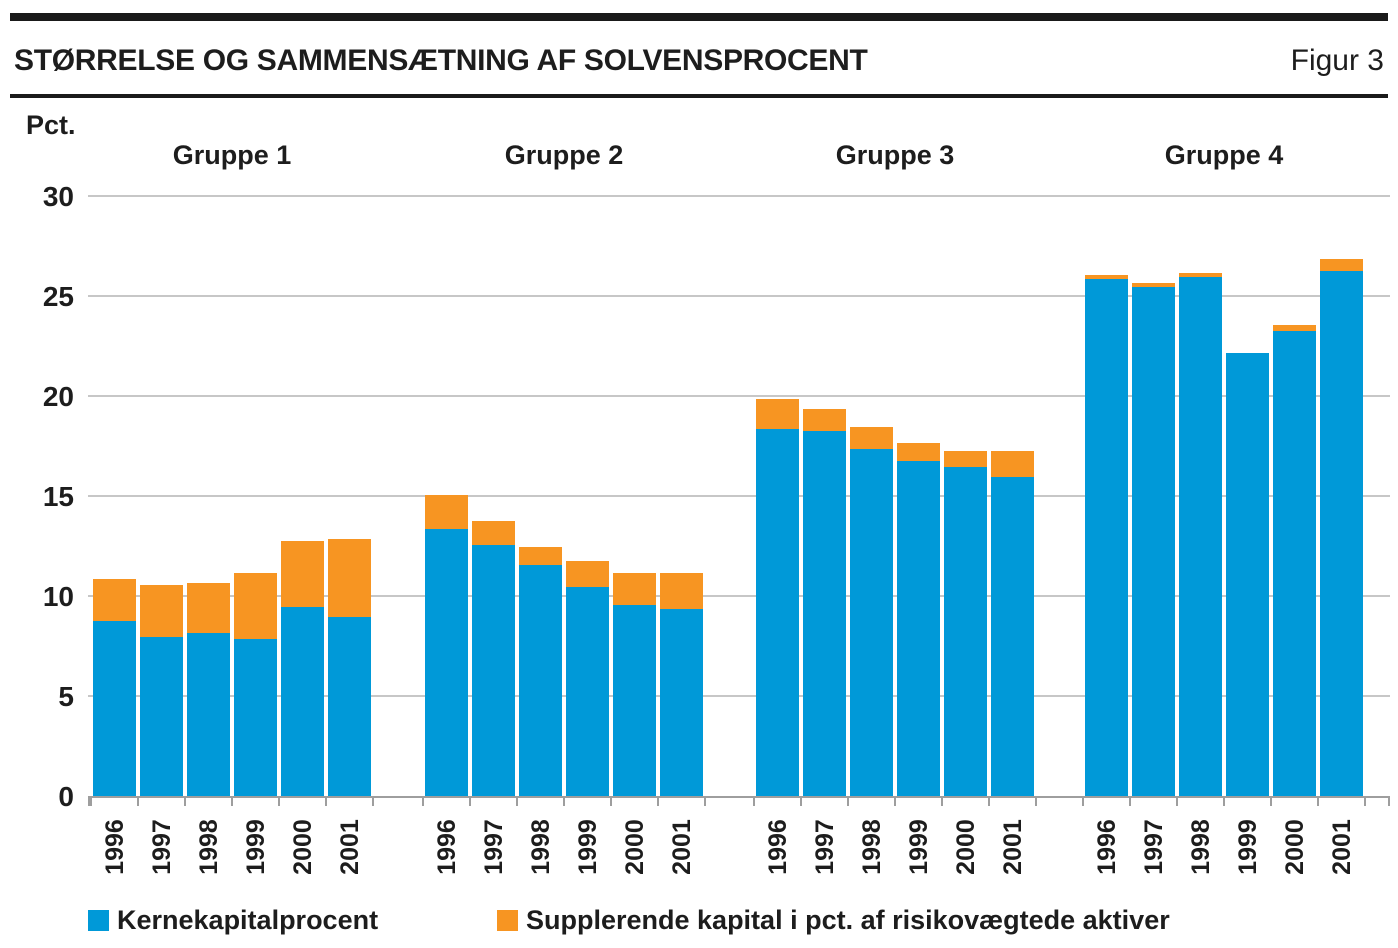 Image resolution: width=1398 pixels, height=948 pixels. What do you see at coordinates (66, 696) in the screenshot?
I see `y-tick-label-5: 5` at bounding box center [66, 696].